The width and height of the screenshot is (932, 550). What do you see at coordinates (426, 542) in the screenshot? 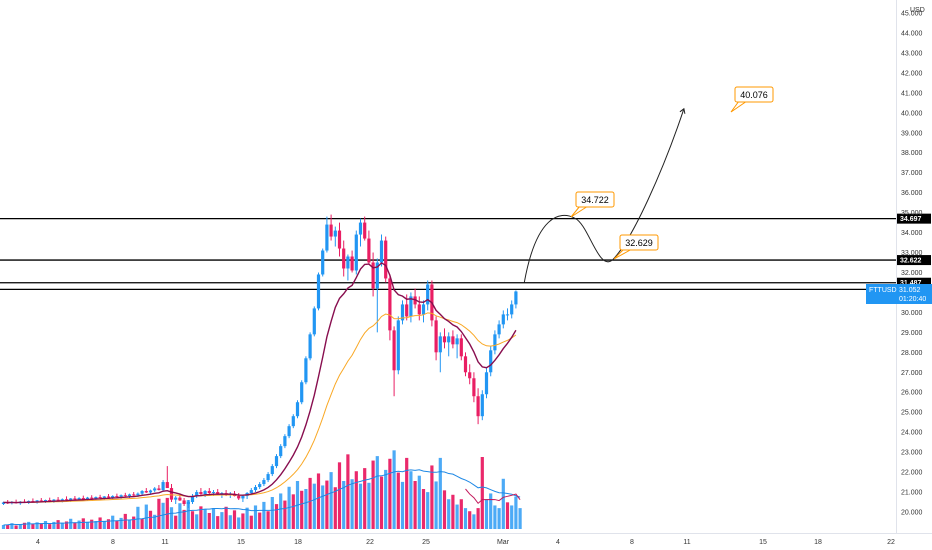
I see `time-tick-label: 25` at bounding box center [426, 542].